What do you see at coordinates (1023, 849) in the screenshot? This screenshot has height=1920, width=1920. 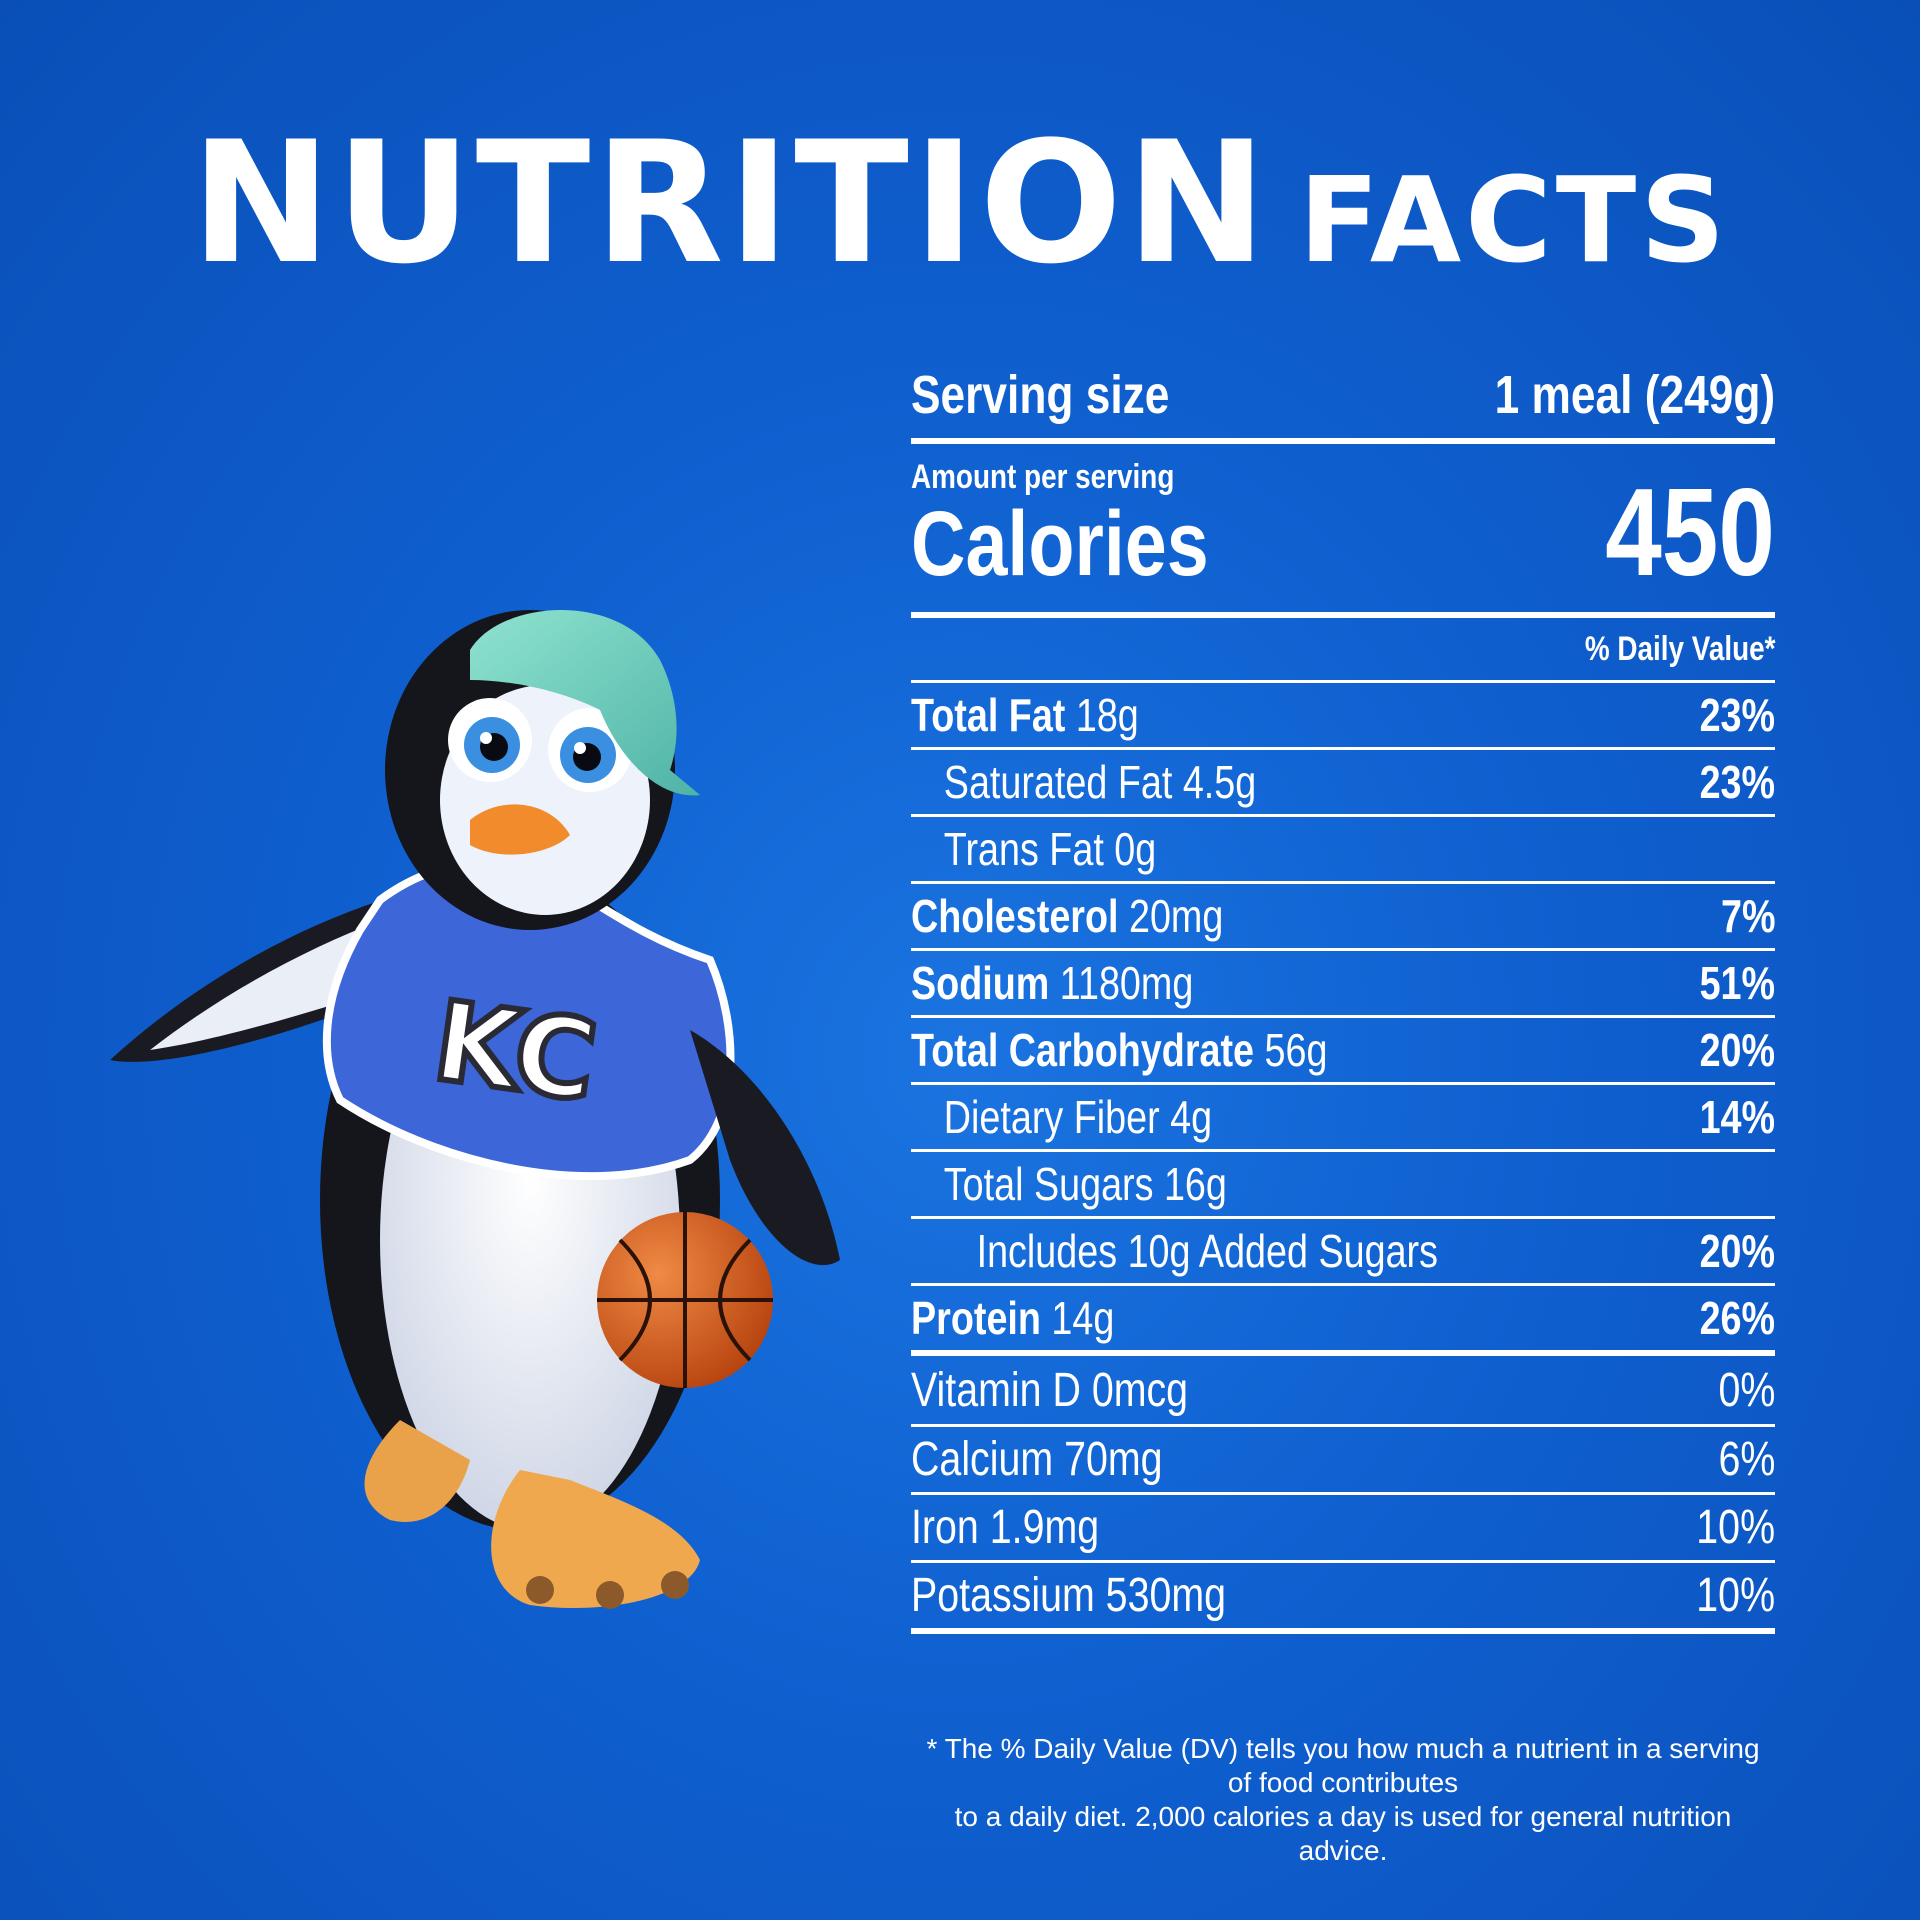 I see `nutrient-name: Trans Fat` at bounding box center [1023, 849].